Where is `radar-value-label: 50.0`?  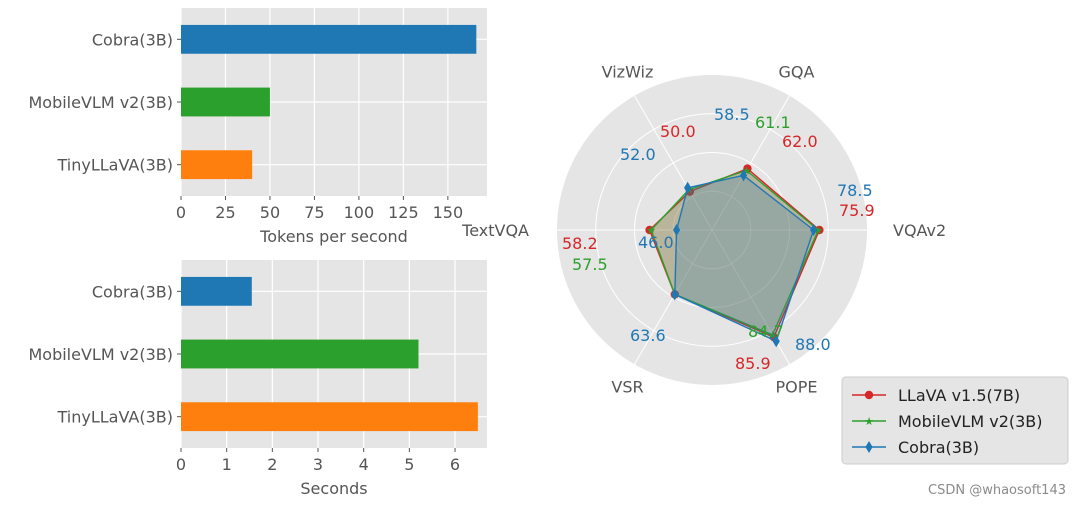 radar-value-label: 50.0 is located at coordinates (678, 131).